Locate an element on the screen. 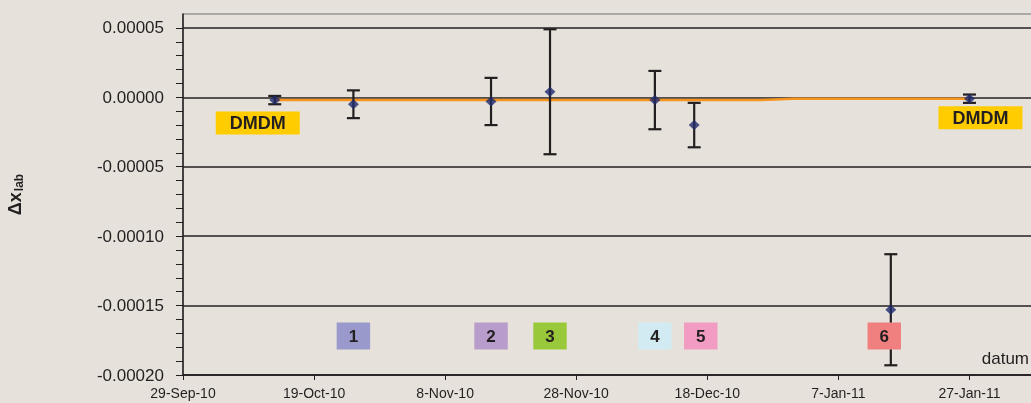  y-tick-label: -0.00020 is located at coordinates (130, 375).